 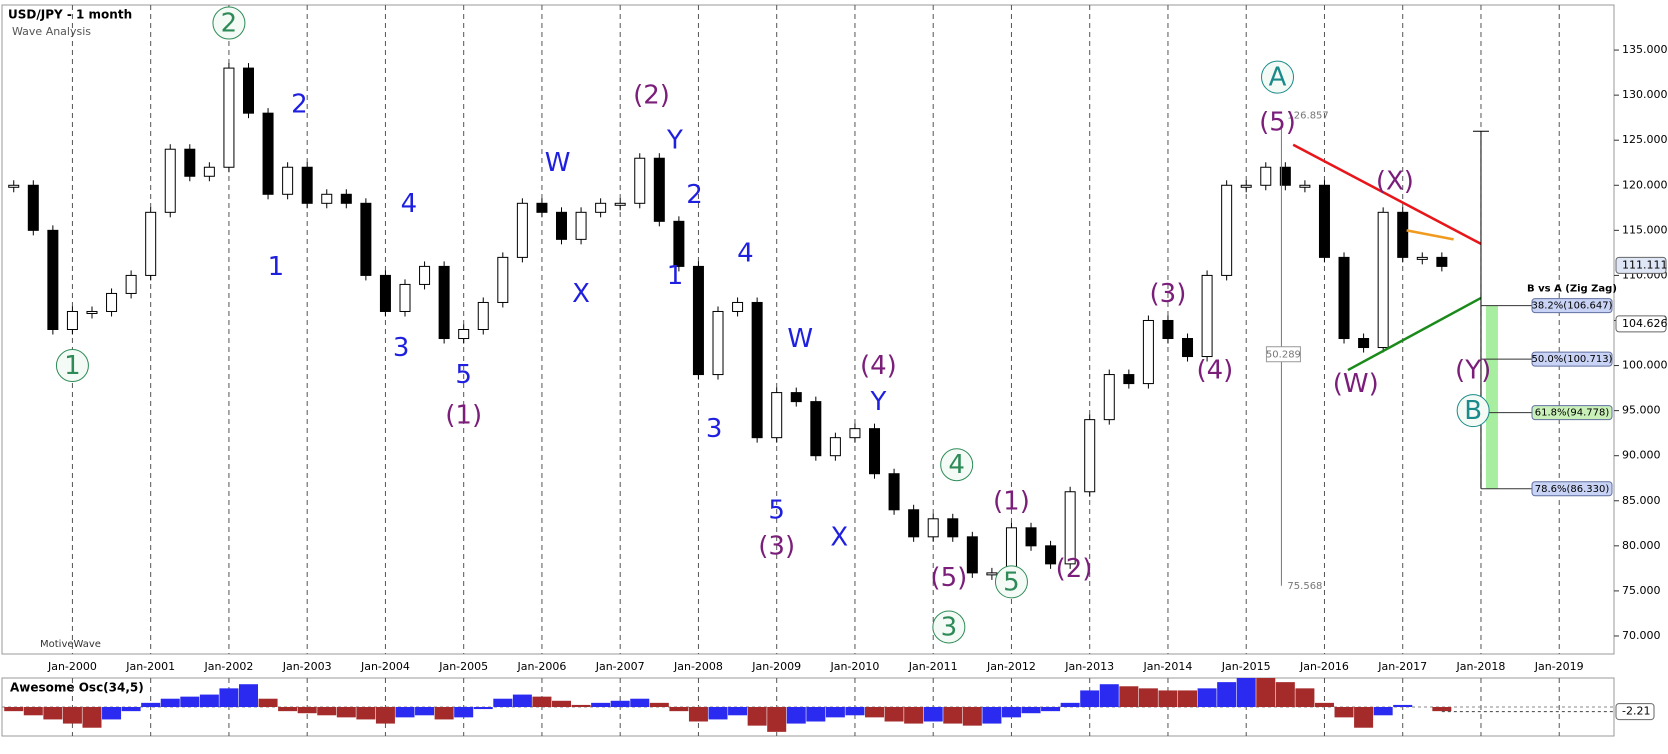 What do you see at coordinates (1011, 666) in the screenshot?
I see `x-tick-label: Jan-2012` at bounding box center [1011, 666].